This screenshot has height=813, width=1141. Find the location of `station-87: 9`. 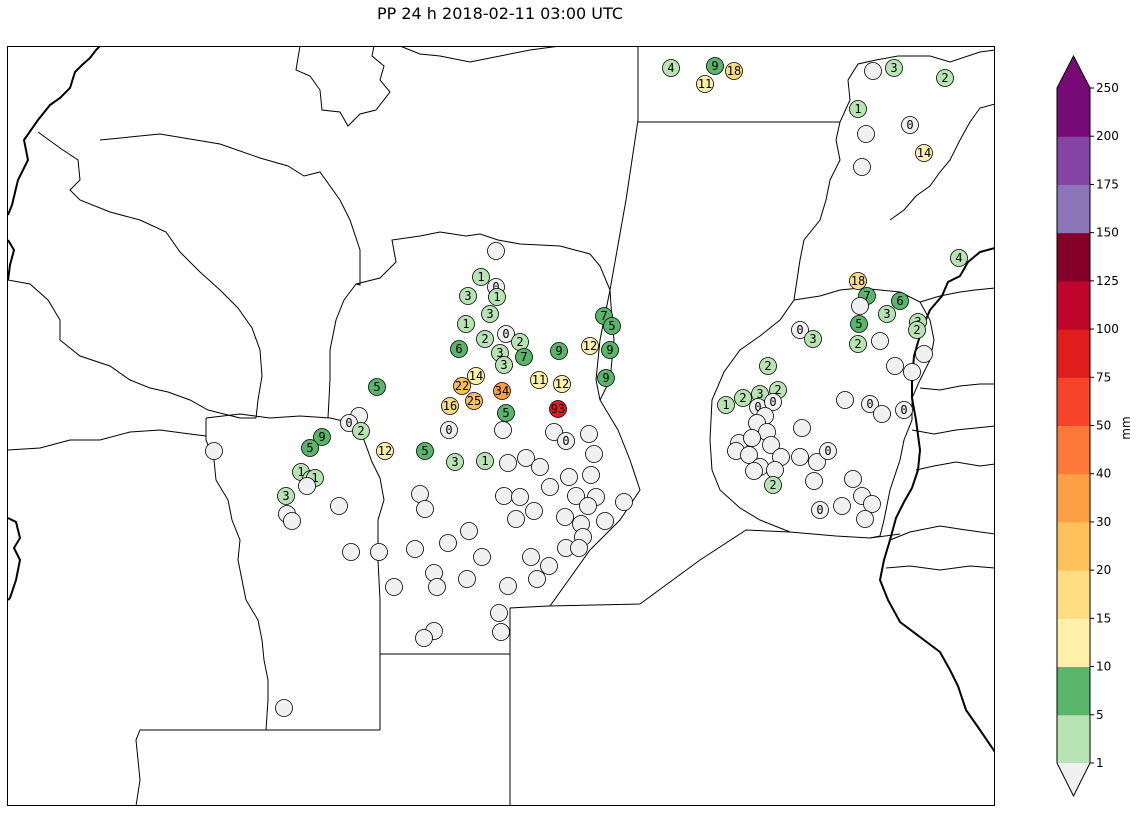

station-87: 9 is located at coordinates (606, 378).